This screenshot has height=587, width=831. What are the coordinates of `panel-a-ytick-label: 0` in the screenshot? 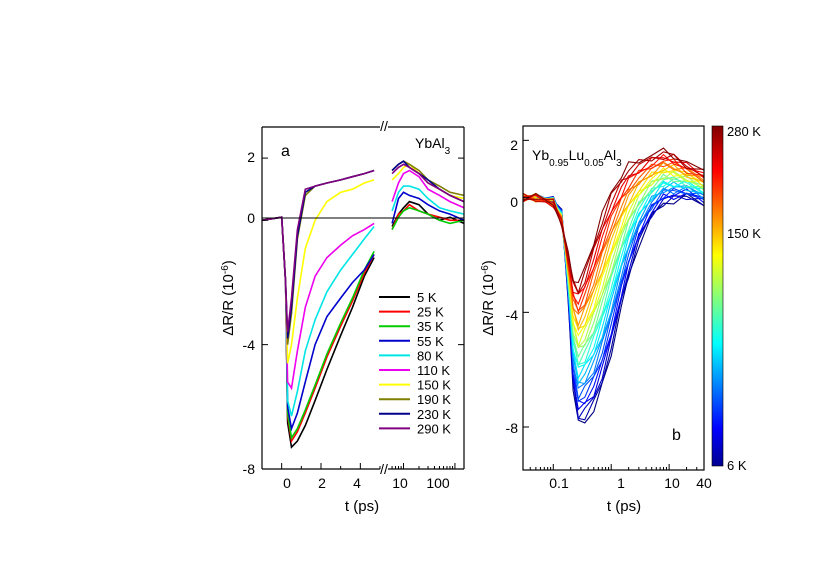 It's located at (251, 218).